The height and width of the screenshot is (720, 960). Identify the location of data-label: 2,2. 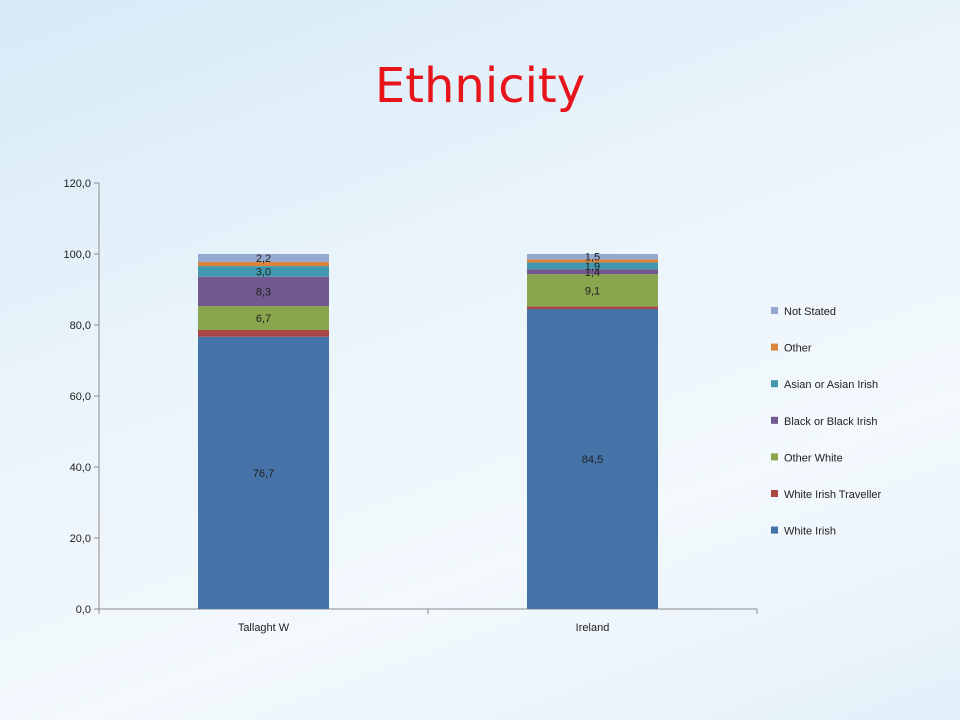
(263, 259).